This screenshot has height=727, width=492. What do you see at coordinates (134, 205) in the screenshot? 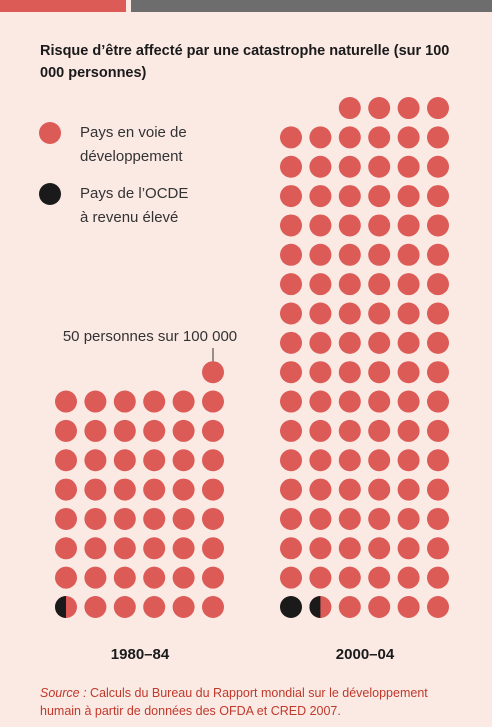
I see `legend-label: Pays de l’OCDE à revenu élevé` at bounding box center [134, 205].